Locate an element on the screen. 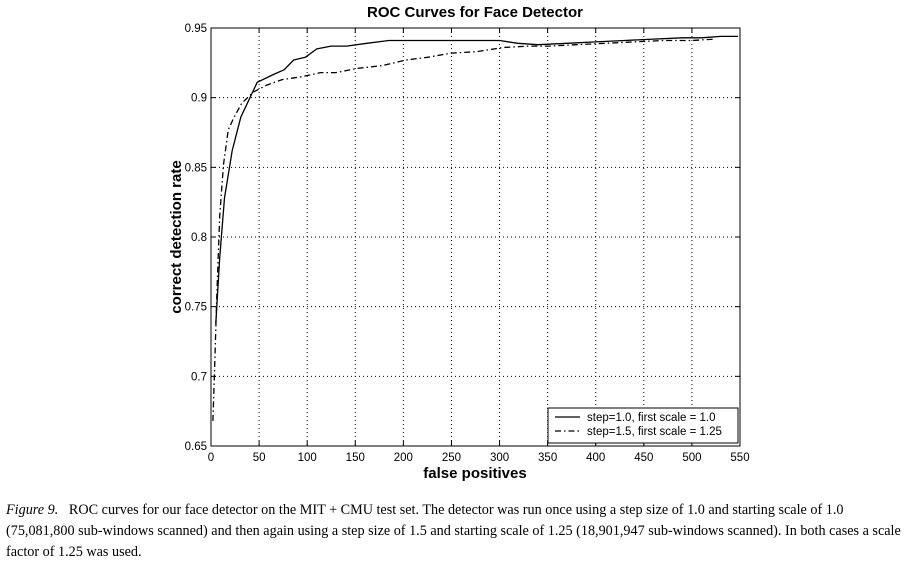  legend-entry-1: step=1.0, first scale = 1.0 is located at coordinates (651, 418).